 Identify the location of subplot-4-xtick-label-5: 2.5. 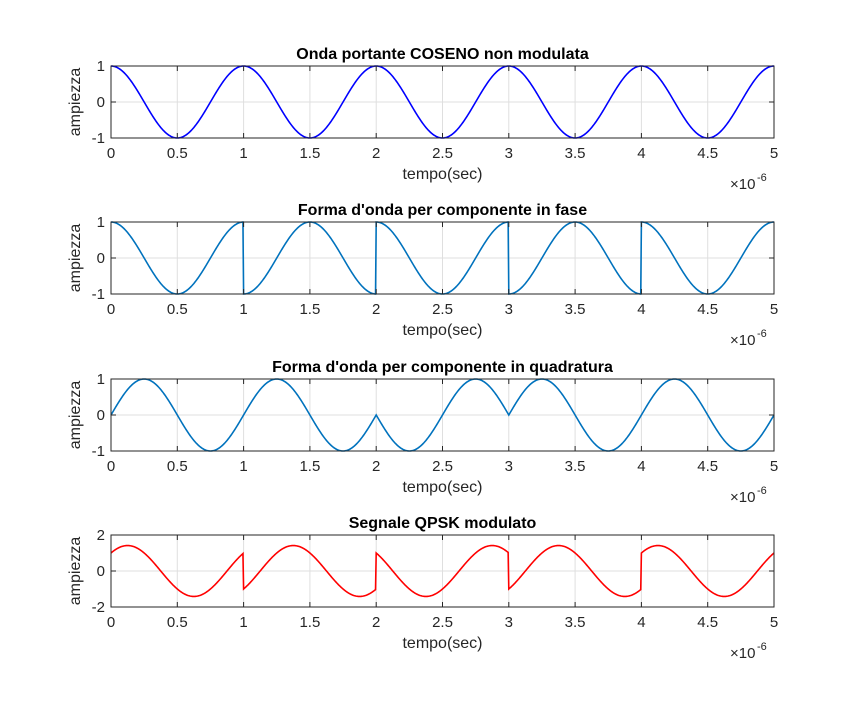
(442, 622).